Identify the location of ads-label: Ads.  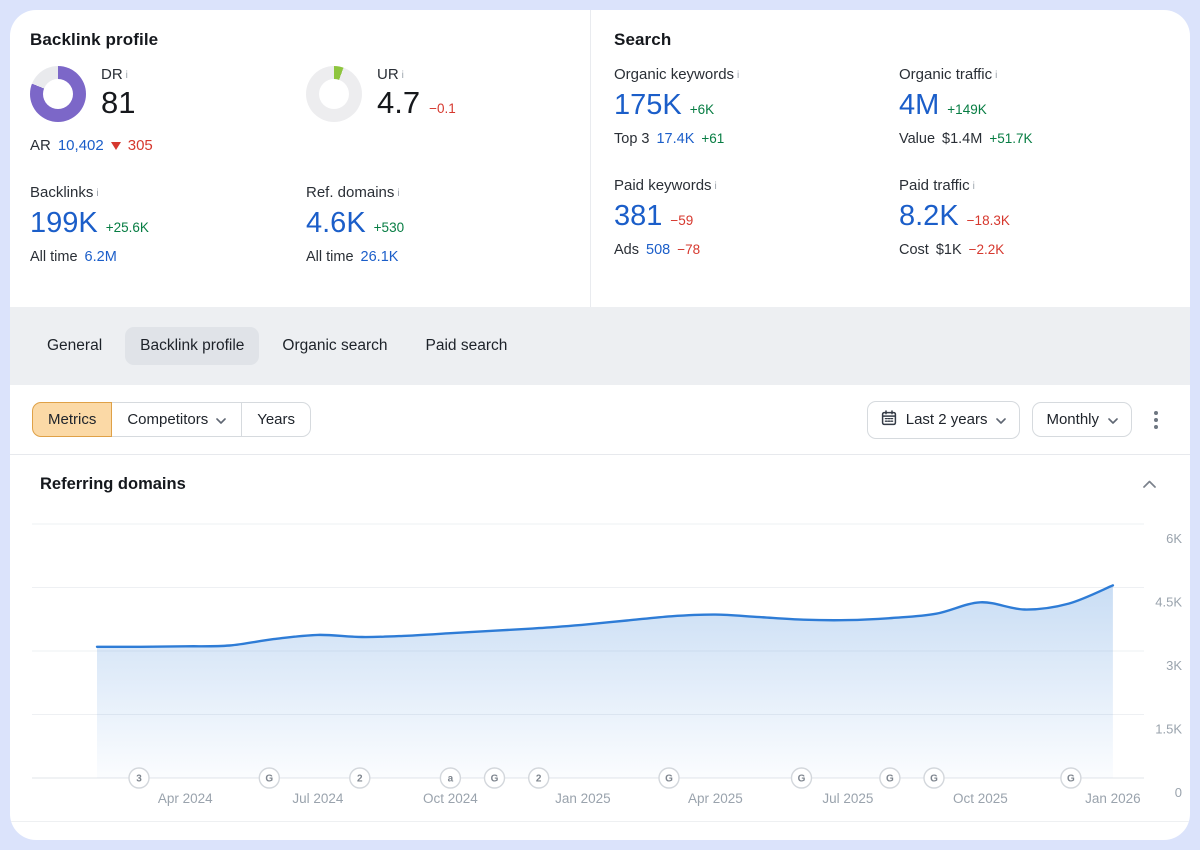
(626, 250).